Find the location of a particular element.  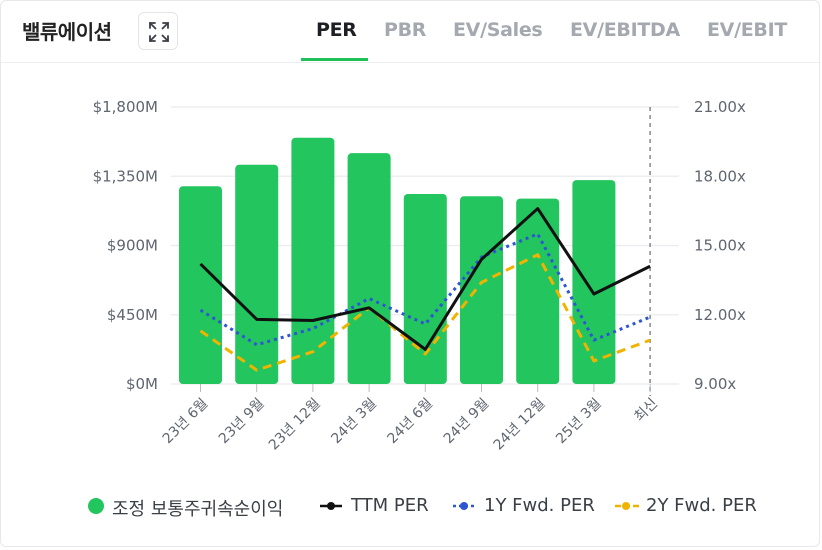

card-header: 밸류에이션 PER PBR EV/Sales EV/EBITDA EV/EBIT is located at coordinates (411, 32).